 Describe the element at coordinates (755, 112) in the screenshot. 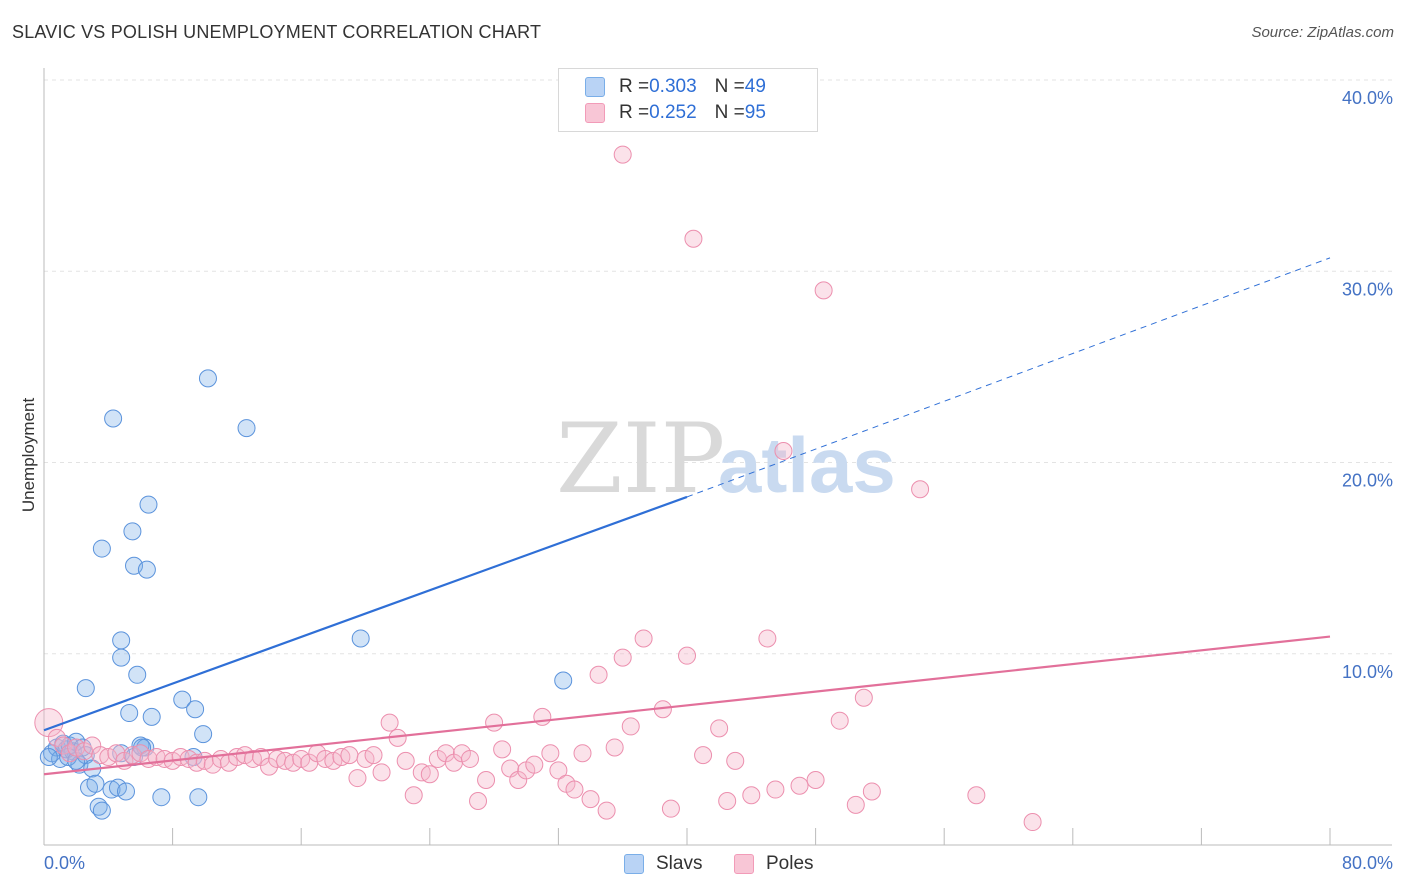

I see `legend-n-value: 95` at that location.